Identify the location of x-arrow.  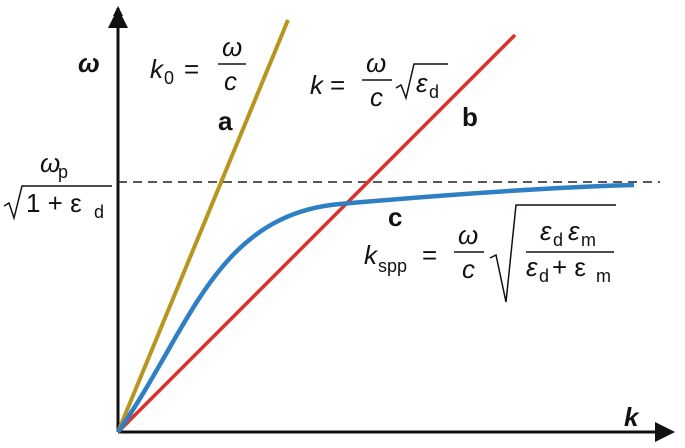
(665, 432).